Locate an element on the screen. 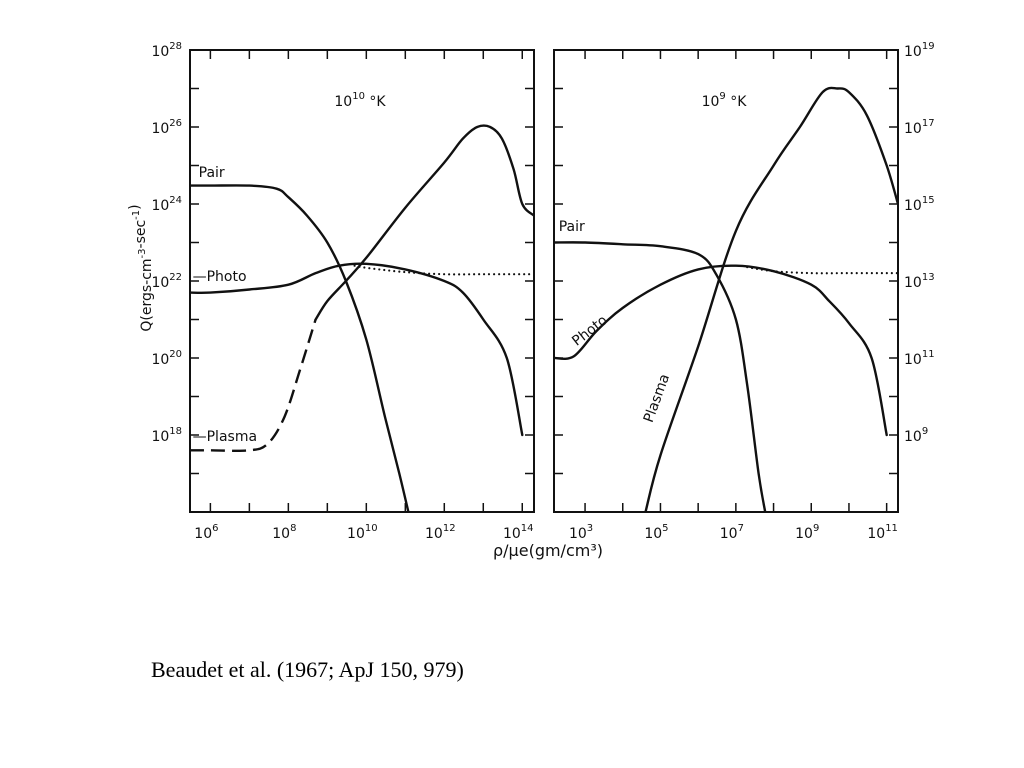 Image resolution: width=1024 pixels, height=768 pixels. x-tick-label: 10⁸ is located at coordinates (284, 532).